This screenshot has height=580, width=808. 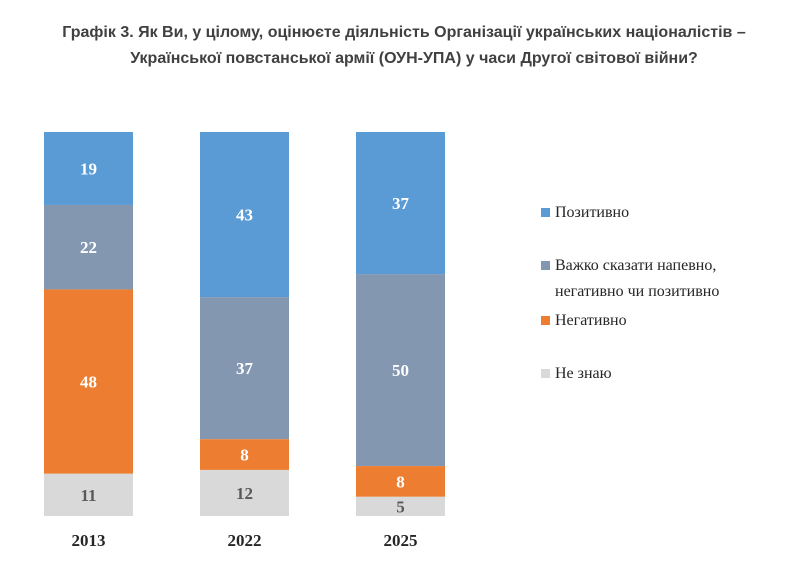 I want to click on data-label-2013-1: 22, so click(x=88, y=247).